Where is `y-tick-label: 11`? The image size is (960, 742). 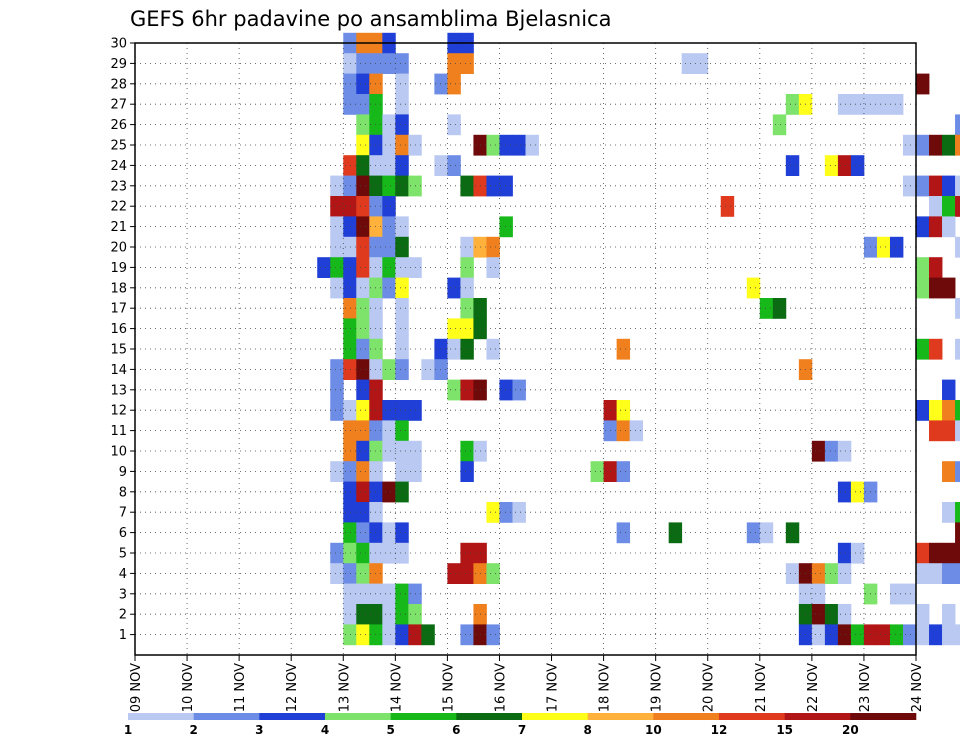
y-tick-label: 11 is located at coordinates (118, 431).